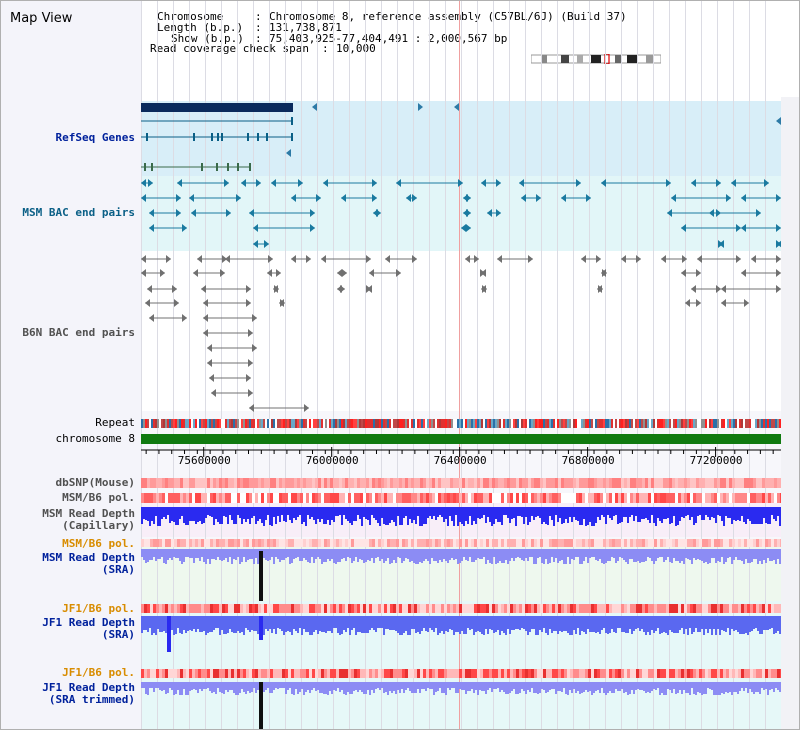 Image resolution: width=800 pixels, height=730 pixels. I want to click on track-label-jf1_depth_trim: JF1 Read Depth (SRA trimmed), so click(68, 694).